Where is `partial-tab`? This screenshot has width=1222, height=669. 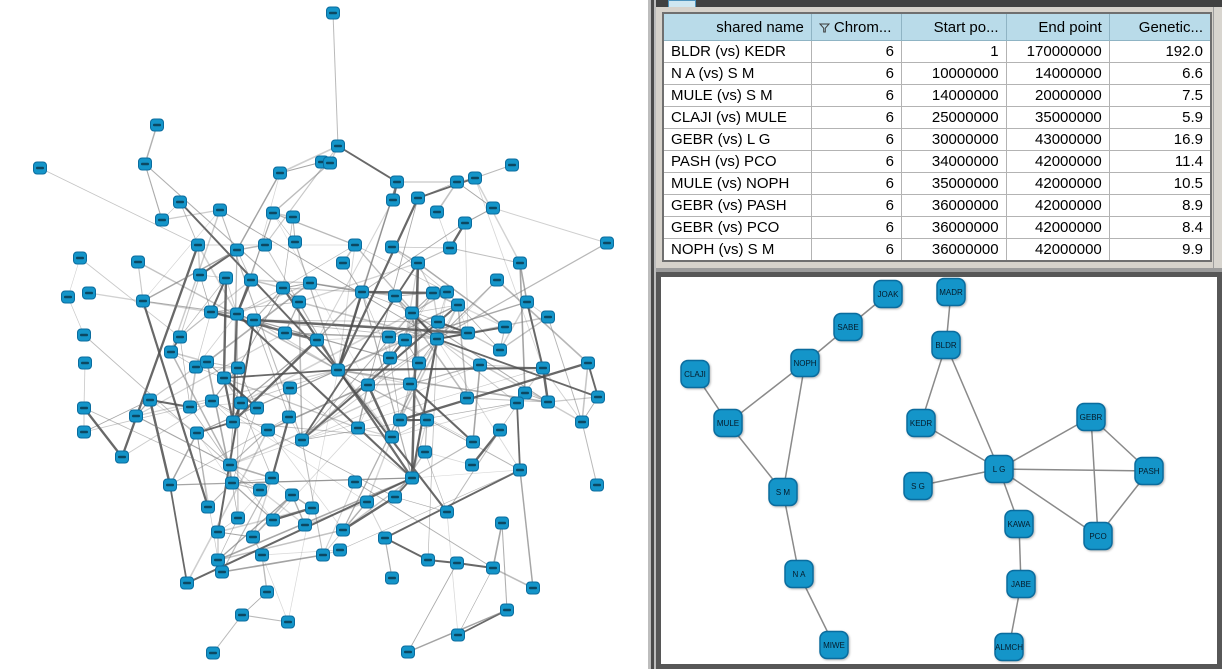
partial-tab is located at coordinates (682, 3).